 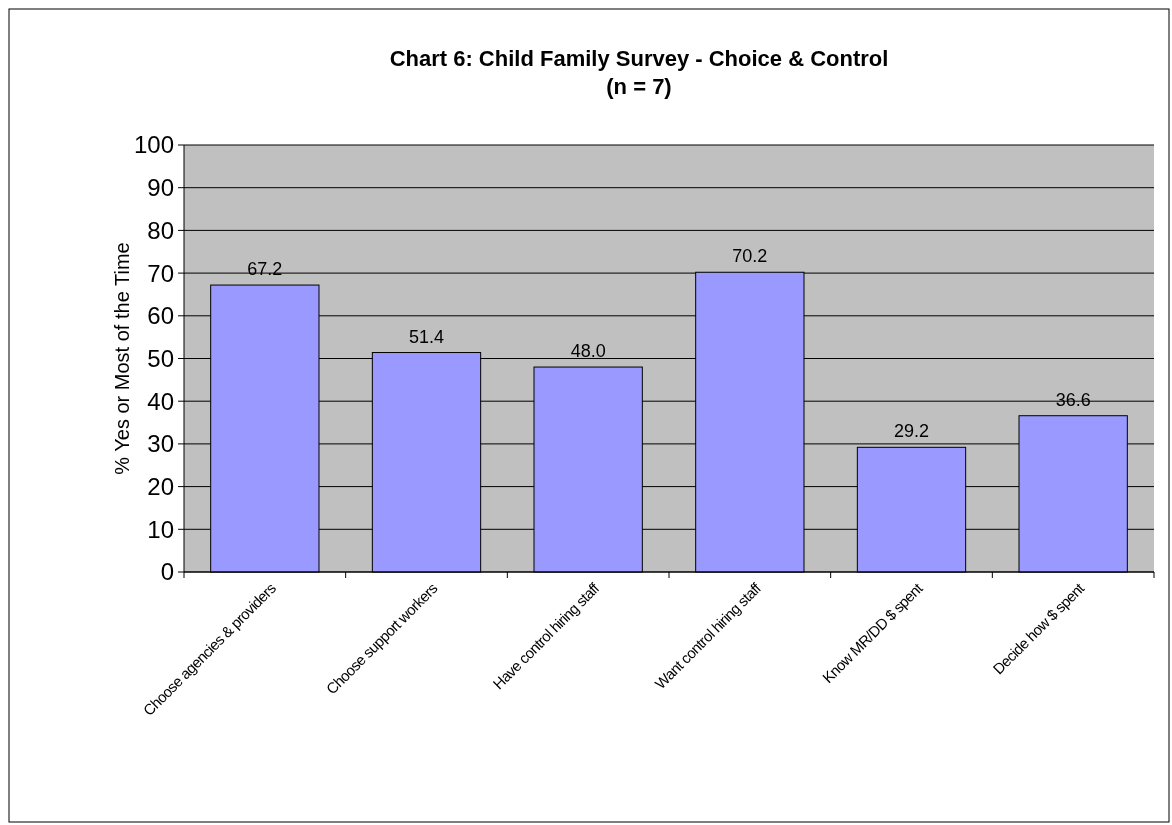 I want to click on data-label: 48.0, so click(x=588, y=351).